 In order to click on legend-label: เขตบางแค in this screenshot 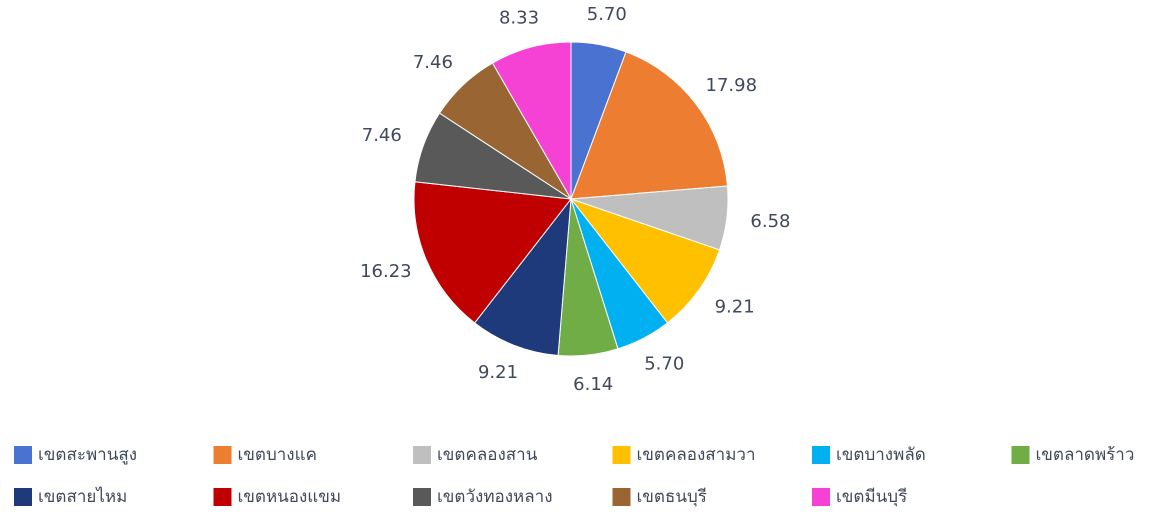, I will do `click(277, 455)`.